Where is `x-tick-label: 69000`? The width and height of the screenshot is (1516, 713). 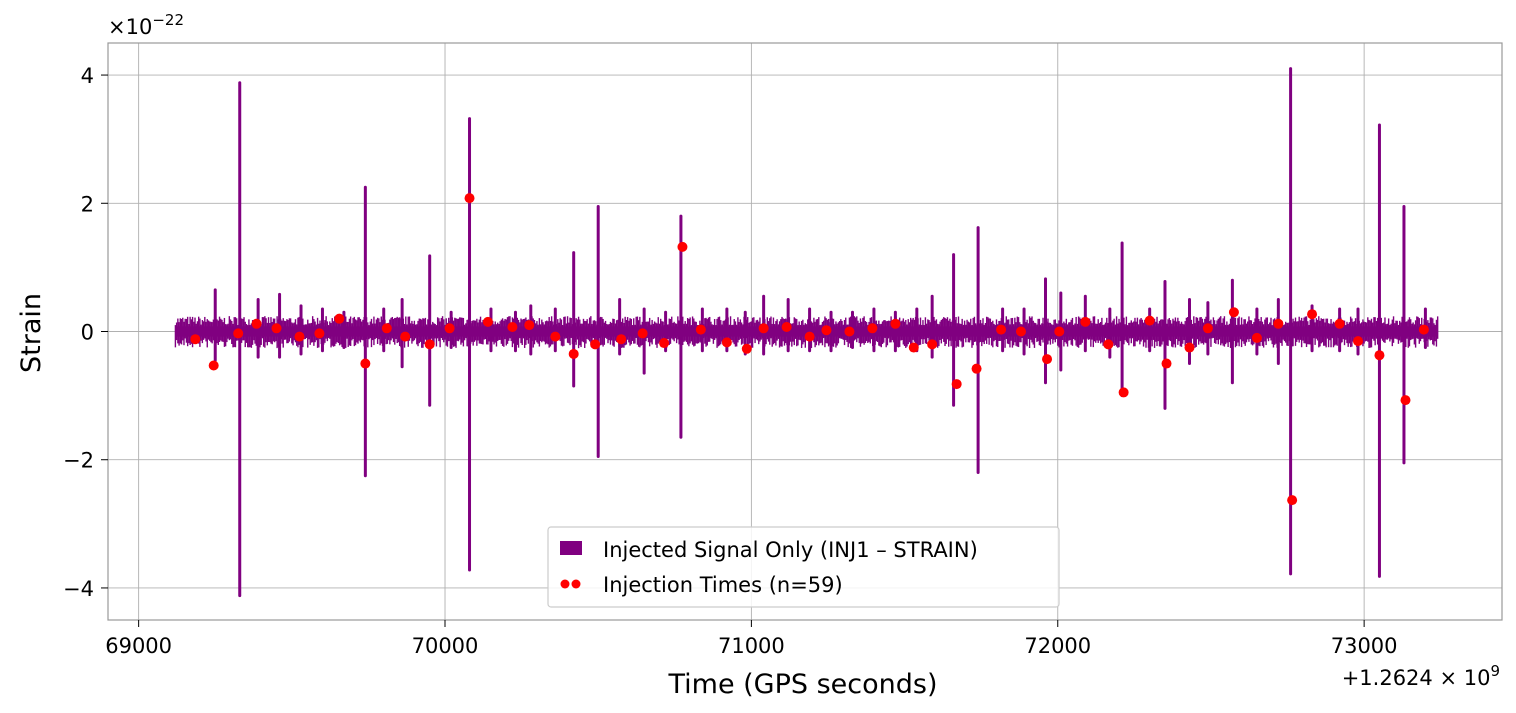 x-tick-label: 69000 is located at coordinates (138, 646).